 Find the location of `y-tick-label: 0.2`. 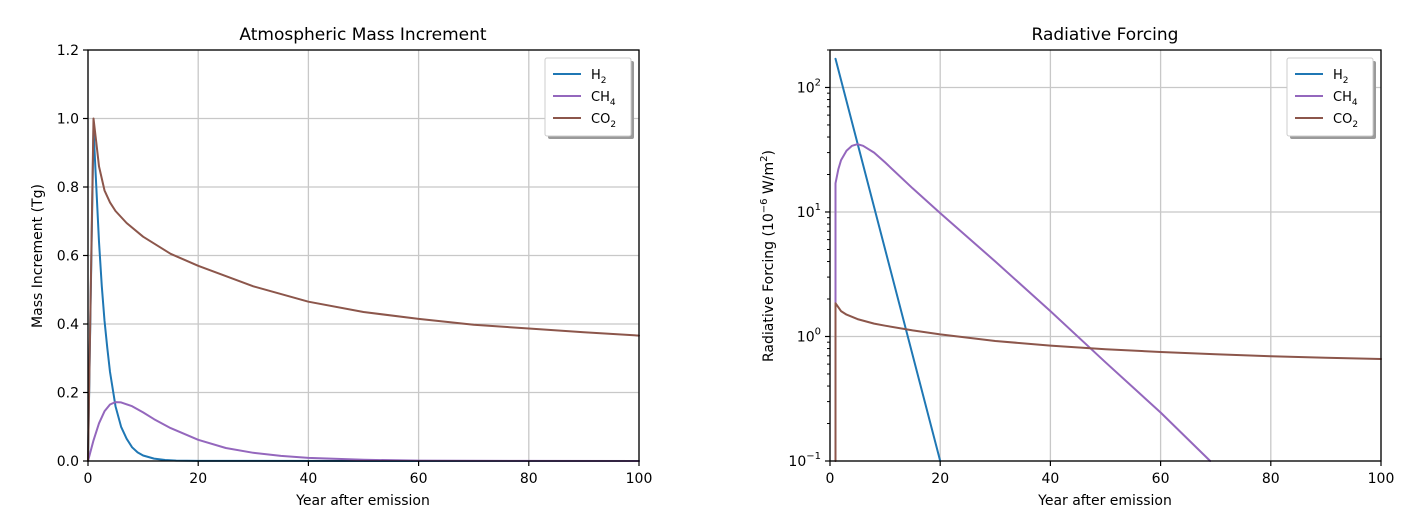

y-tick-label: 0.2 is located at coordinates (68, 394).